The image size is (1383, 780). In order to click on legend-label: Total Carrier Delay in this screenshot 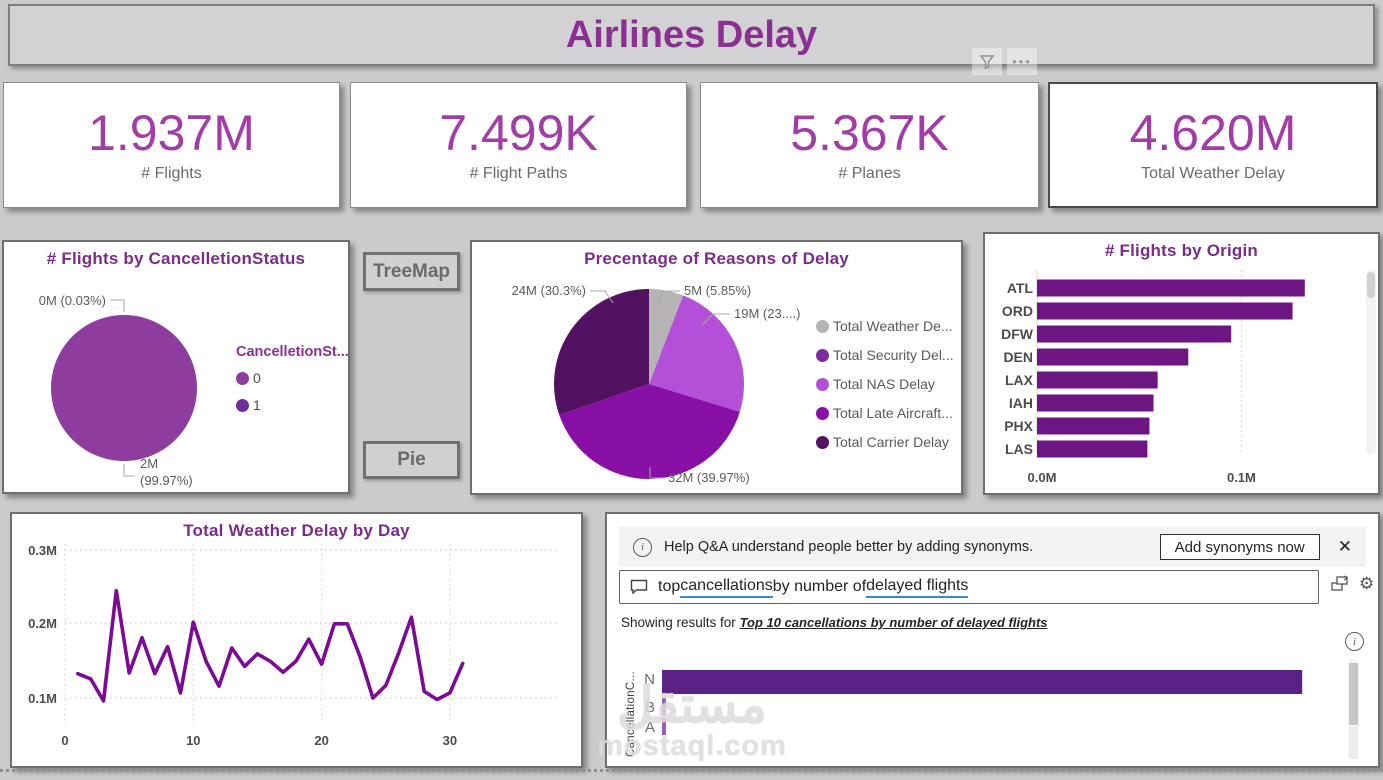, I will do `click(891, 442)`.